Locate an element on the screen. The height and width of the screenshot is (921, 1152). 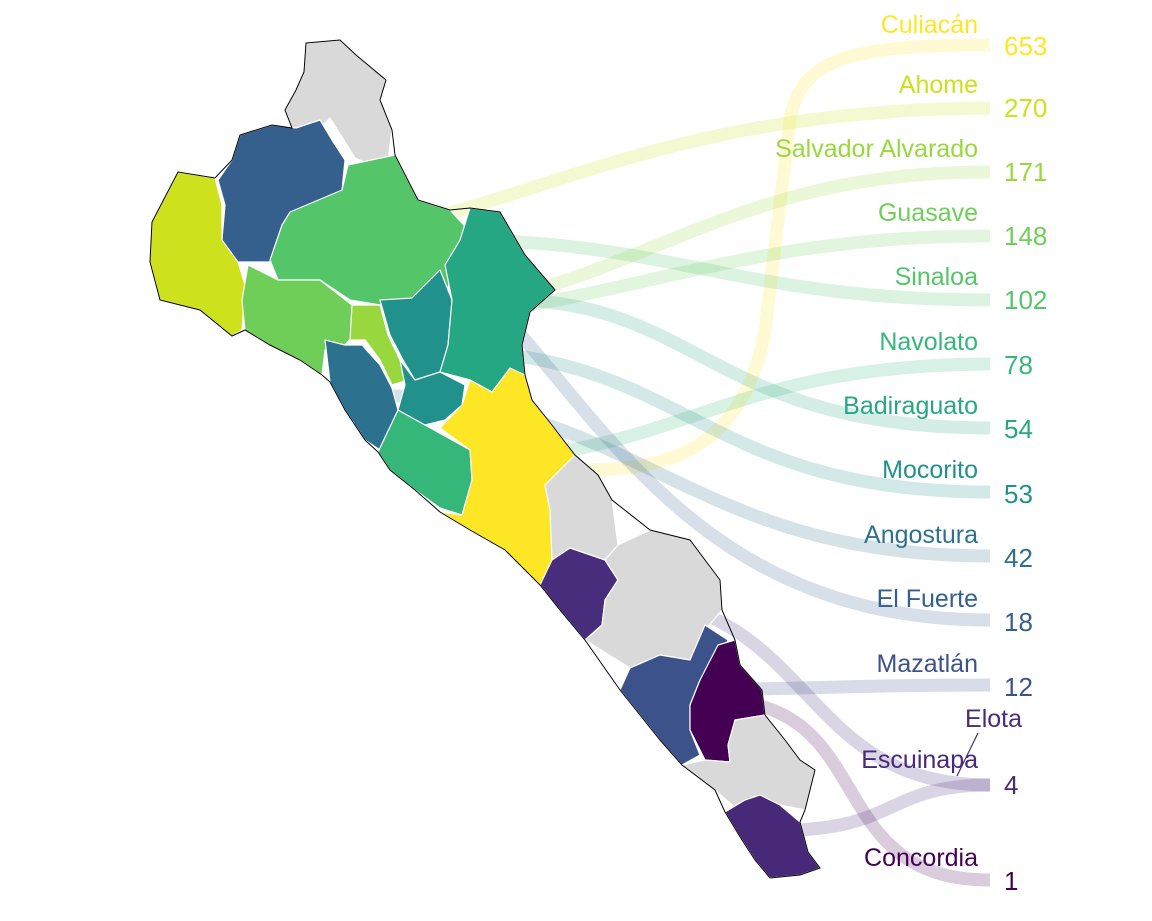
ribbon-badiraguato is located at coordinates (735, 363).